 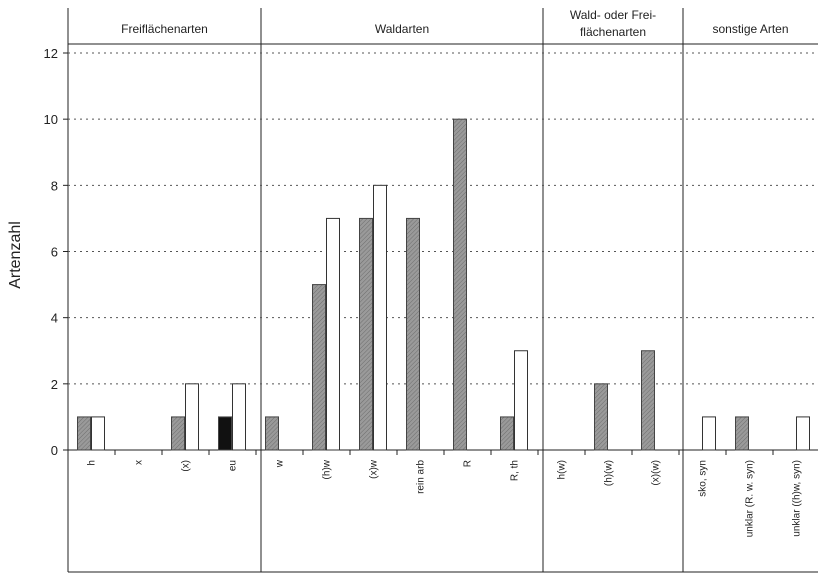 What do you see at coordinates (54, 252) in the screenshot?
I see `y-tick-label: 6` at bounding box center [54, 252].